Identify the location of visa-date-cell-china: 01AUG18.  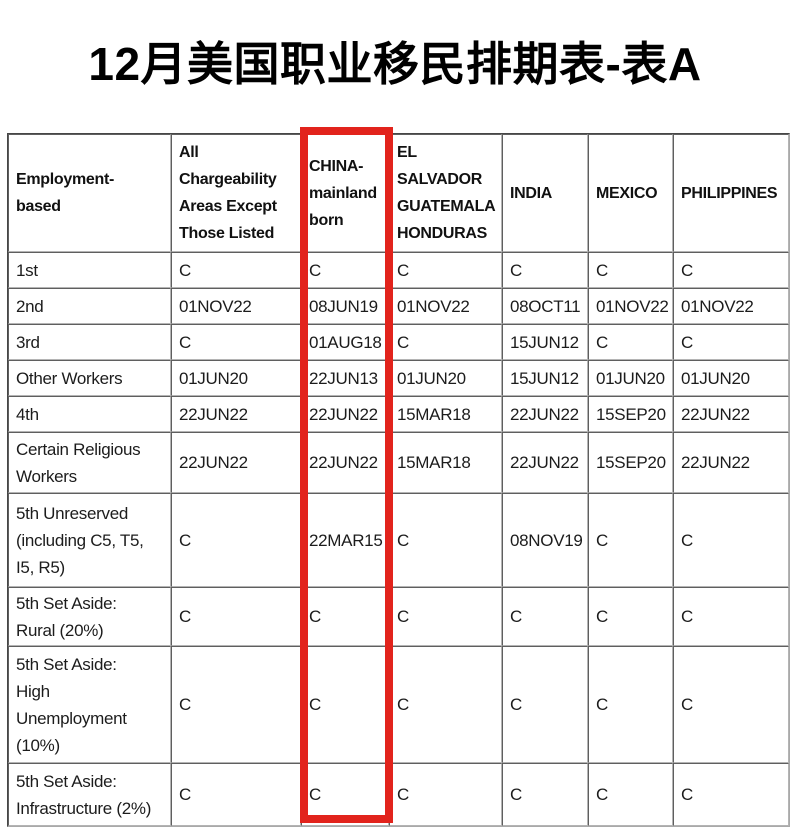
(345, 342).